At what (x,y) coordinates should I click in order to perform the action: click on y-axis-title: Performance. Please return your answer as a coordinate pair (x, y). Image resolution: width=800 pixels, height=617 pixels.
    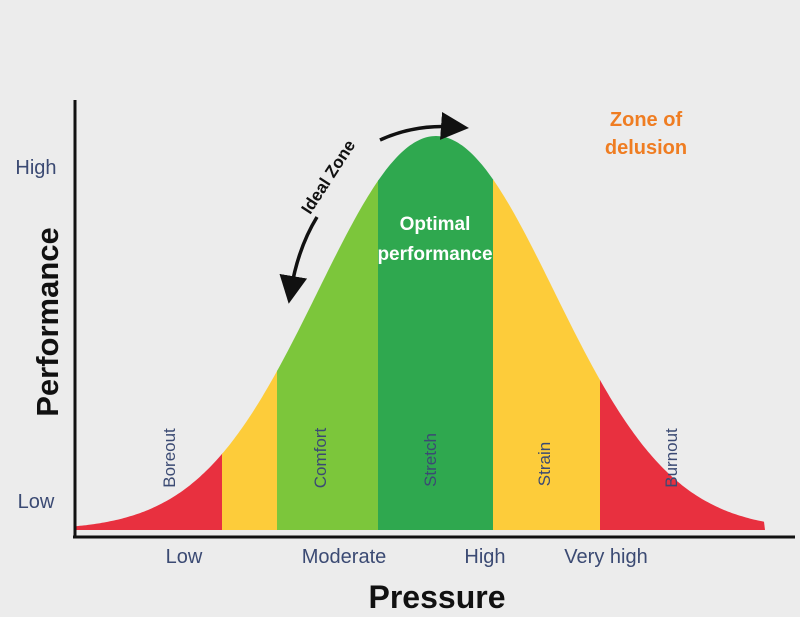
    Looking at the image, I should click on (47, 322).